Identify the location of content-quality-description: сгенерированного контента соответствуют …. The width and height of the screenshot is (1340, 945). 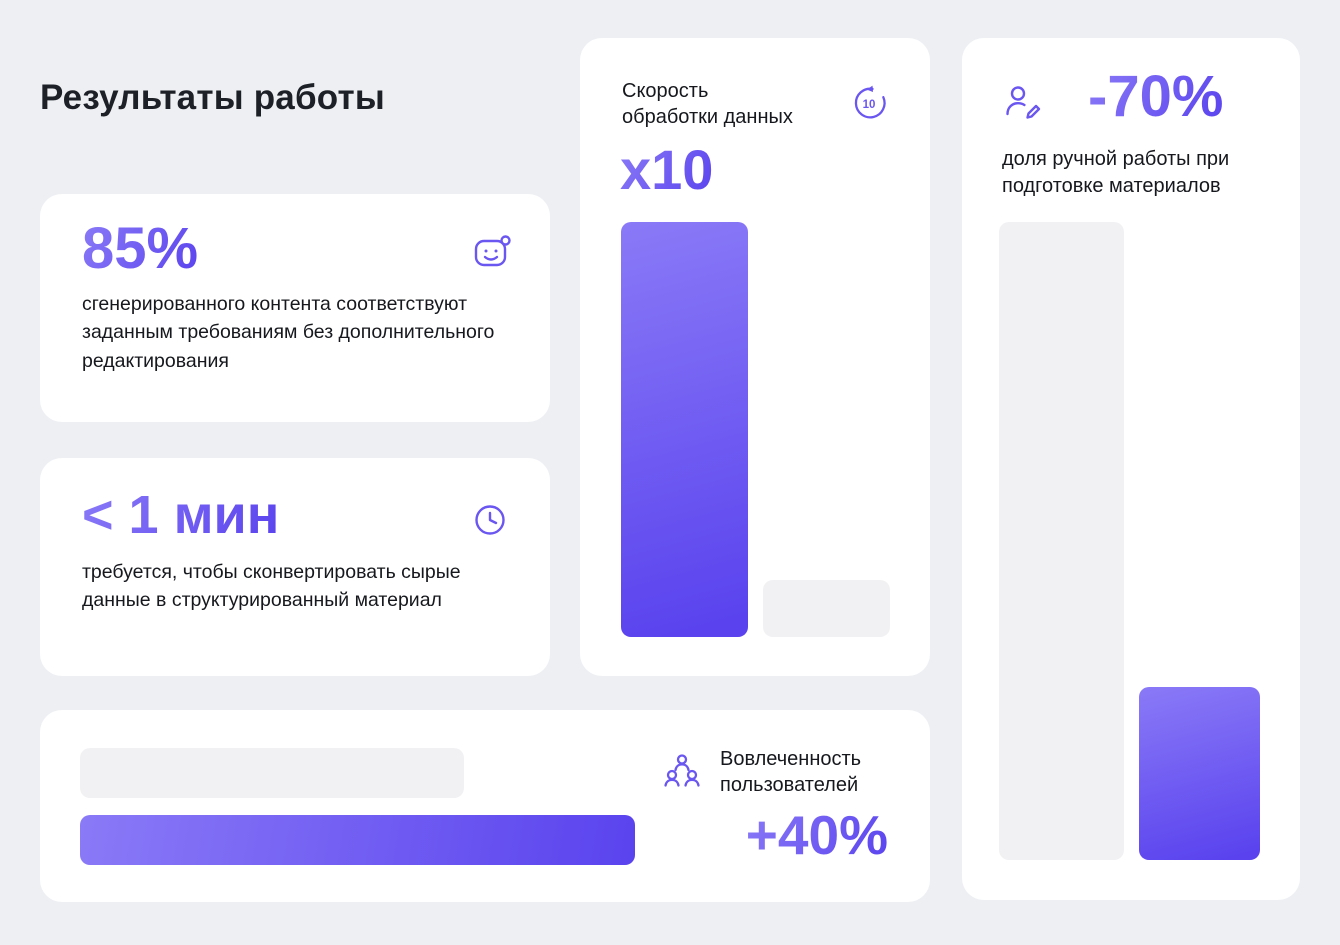
(288, 332).